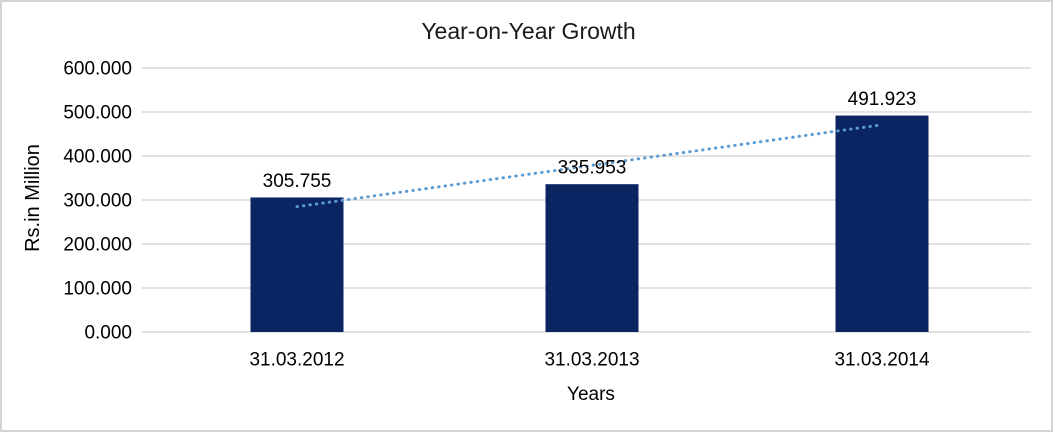  Describe the element at coordinates (97, 69) in the screenshot. I see `y-tick-label: 600.000` at that location.